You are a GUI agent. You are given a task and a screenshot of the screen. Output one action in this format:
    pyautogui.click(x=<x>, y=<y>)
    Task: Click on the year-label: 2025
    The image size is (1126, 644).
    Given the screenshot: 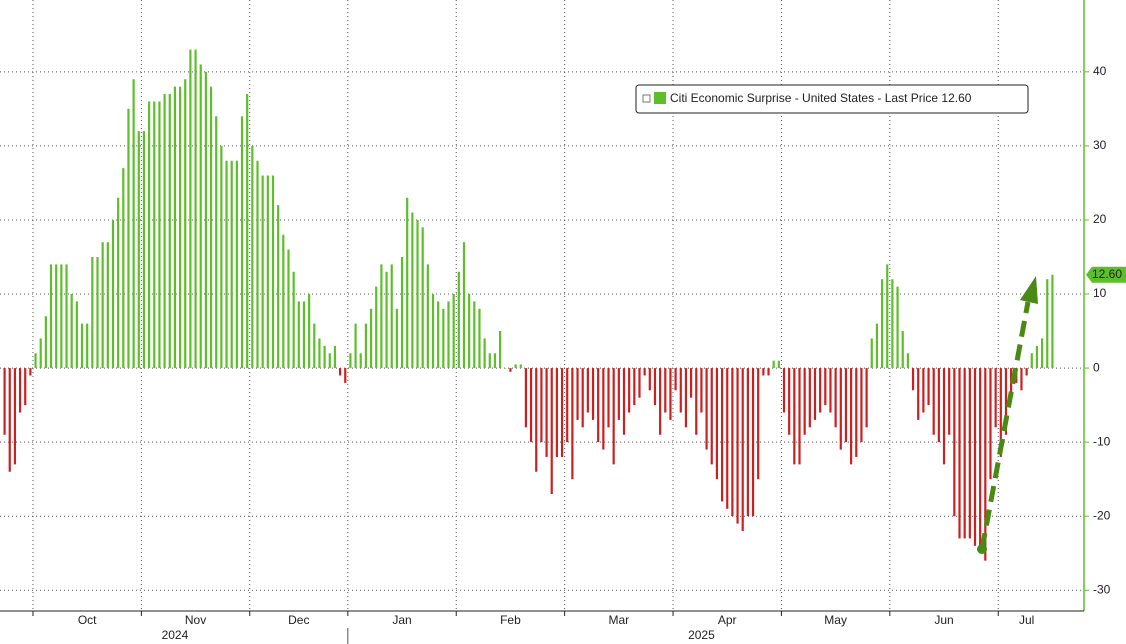 What is the action you would take?
    pyautogui.click(x=701, y=635)
    